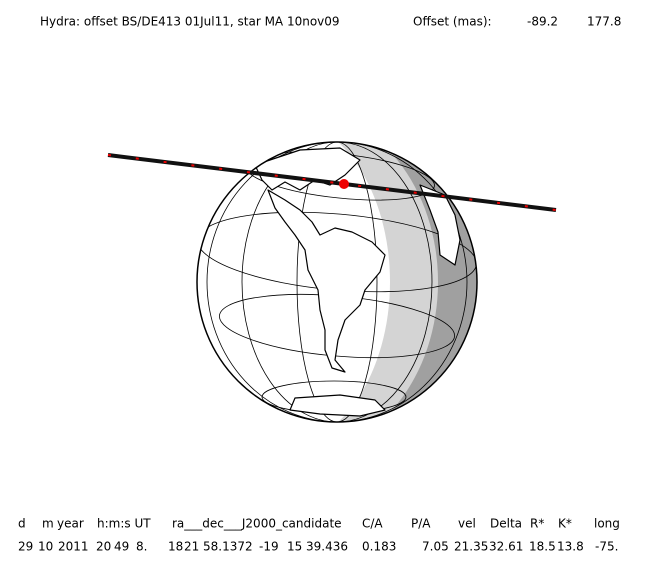 The height and width of the screenshot is (568, 645). Describe the element at coordinates (435, 547) in the screenshot. I see `cell: 7.05` at that location.